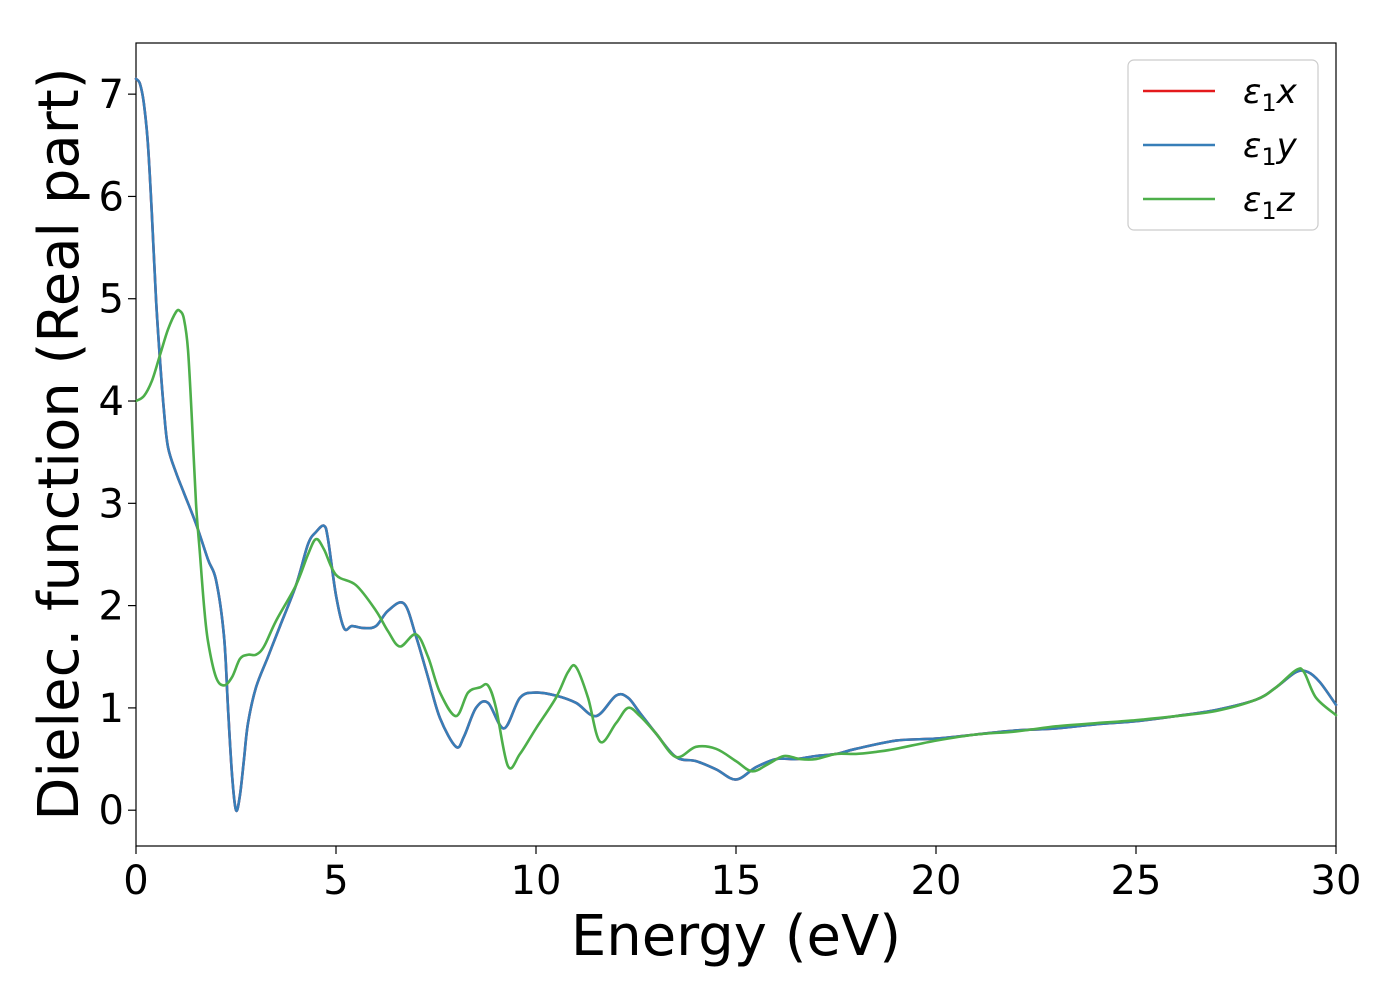 The height and width of the screenshot is (1000, 1400). What do you see at coordinates (1287, 146) in the screenshot?
I see `legend-label-variable: y` at bounding box center [1287, 146].